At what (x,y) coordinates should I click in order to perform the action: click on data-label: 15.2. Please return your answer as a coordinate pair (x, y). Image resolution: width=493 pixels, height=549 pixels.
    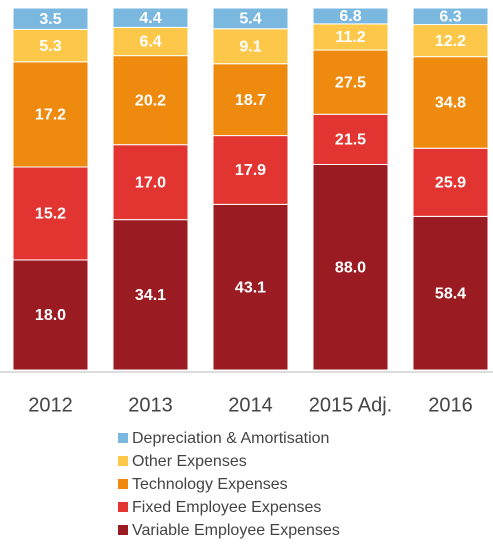
    Looking at the image, I should click on (50, 214).